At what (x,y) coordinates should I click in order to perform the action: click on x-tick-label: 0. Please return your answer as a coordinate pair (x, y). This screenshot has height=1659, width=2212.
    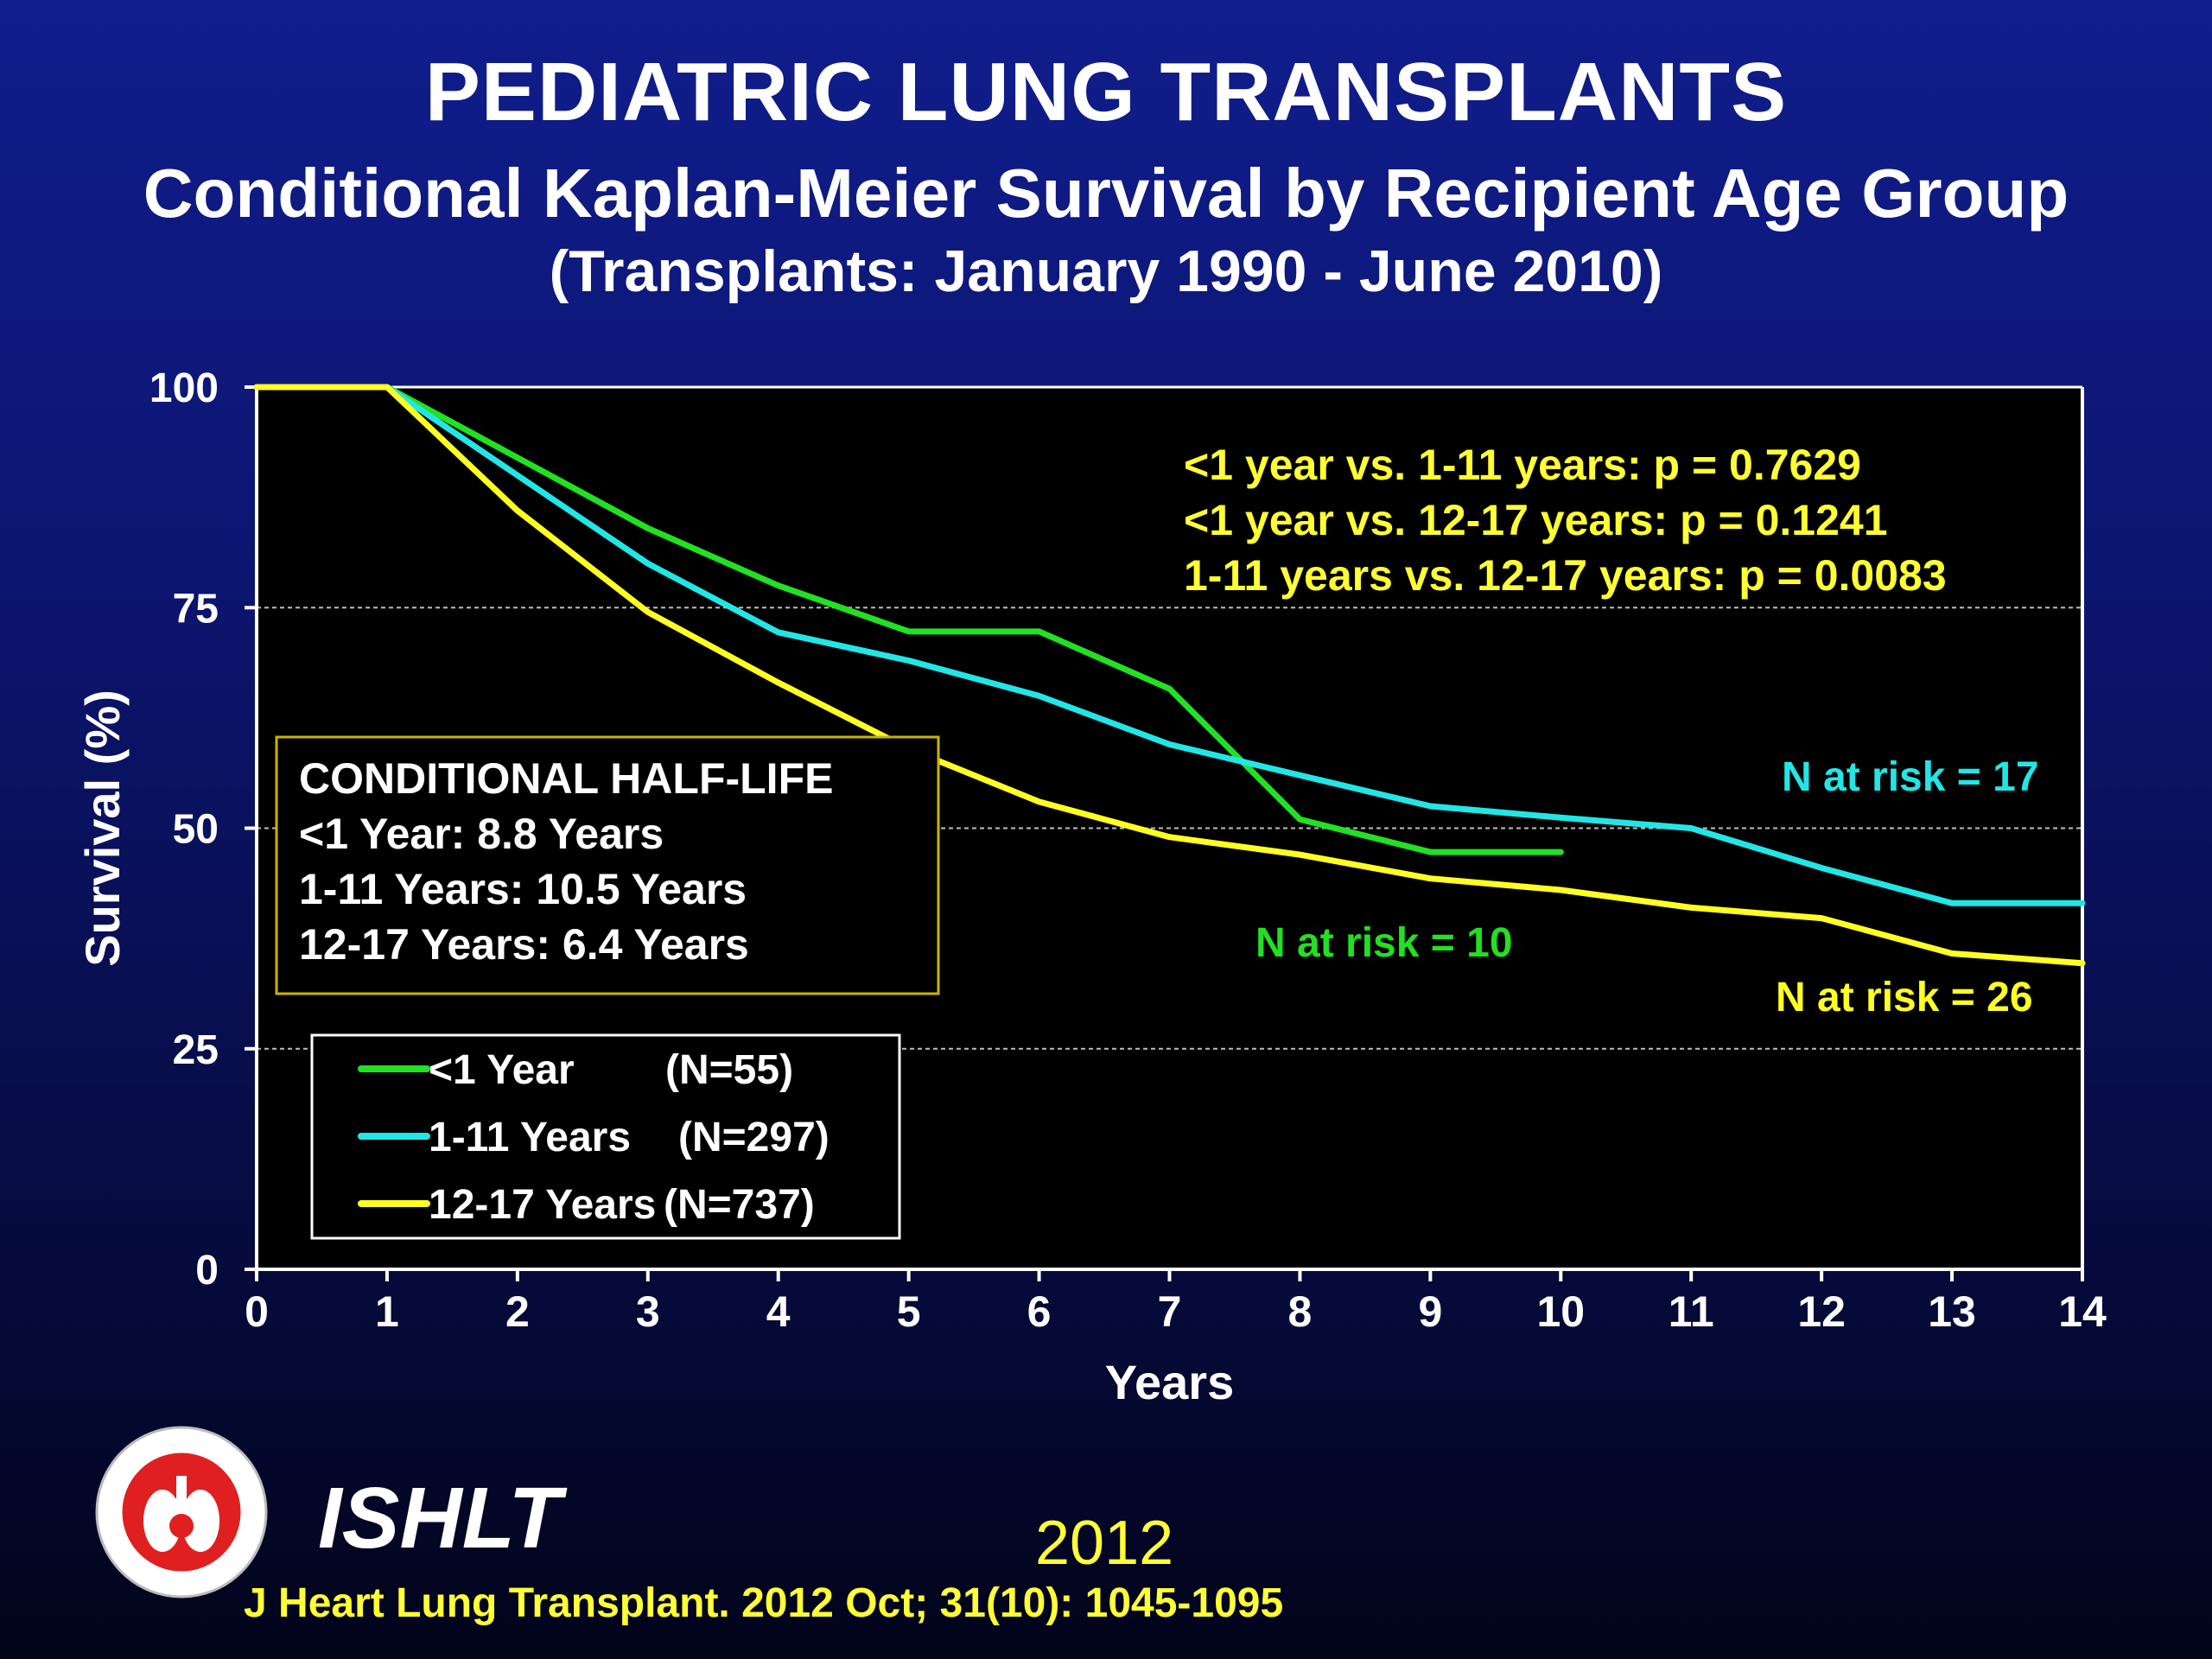
    Looking at the image, I should click on (257, 1311).